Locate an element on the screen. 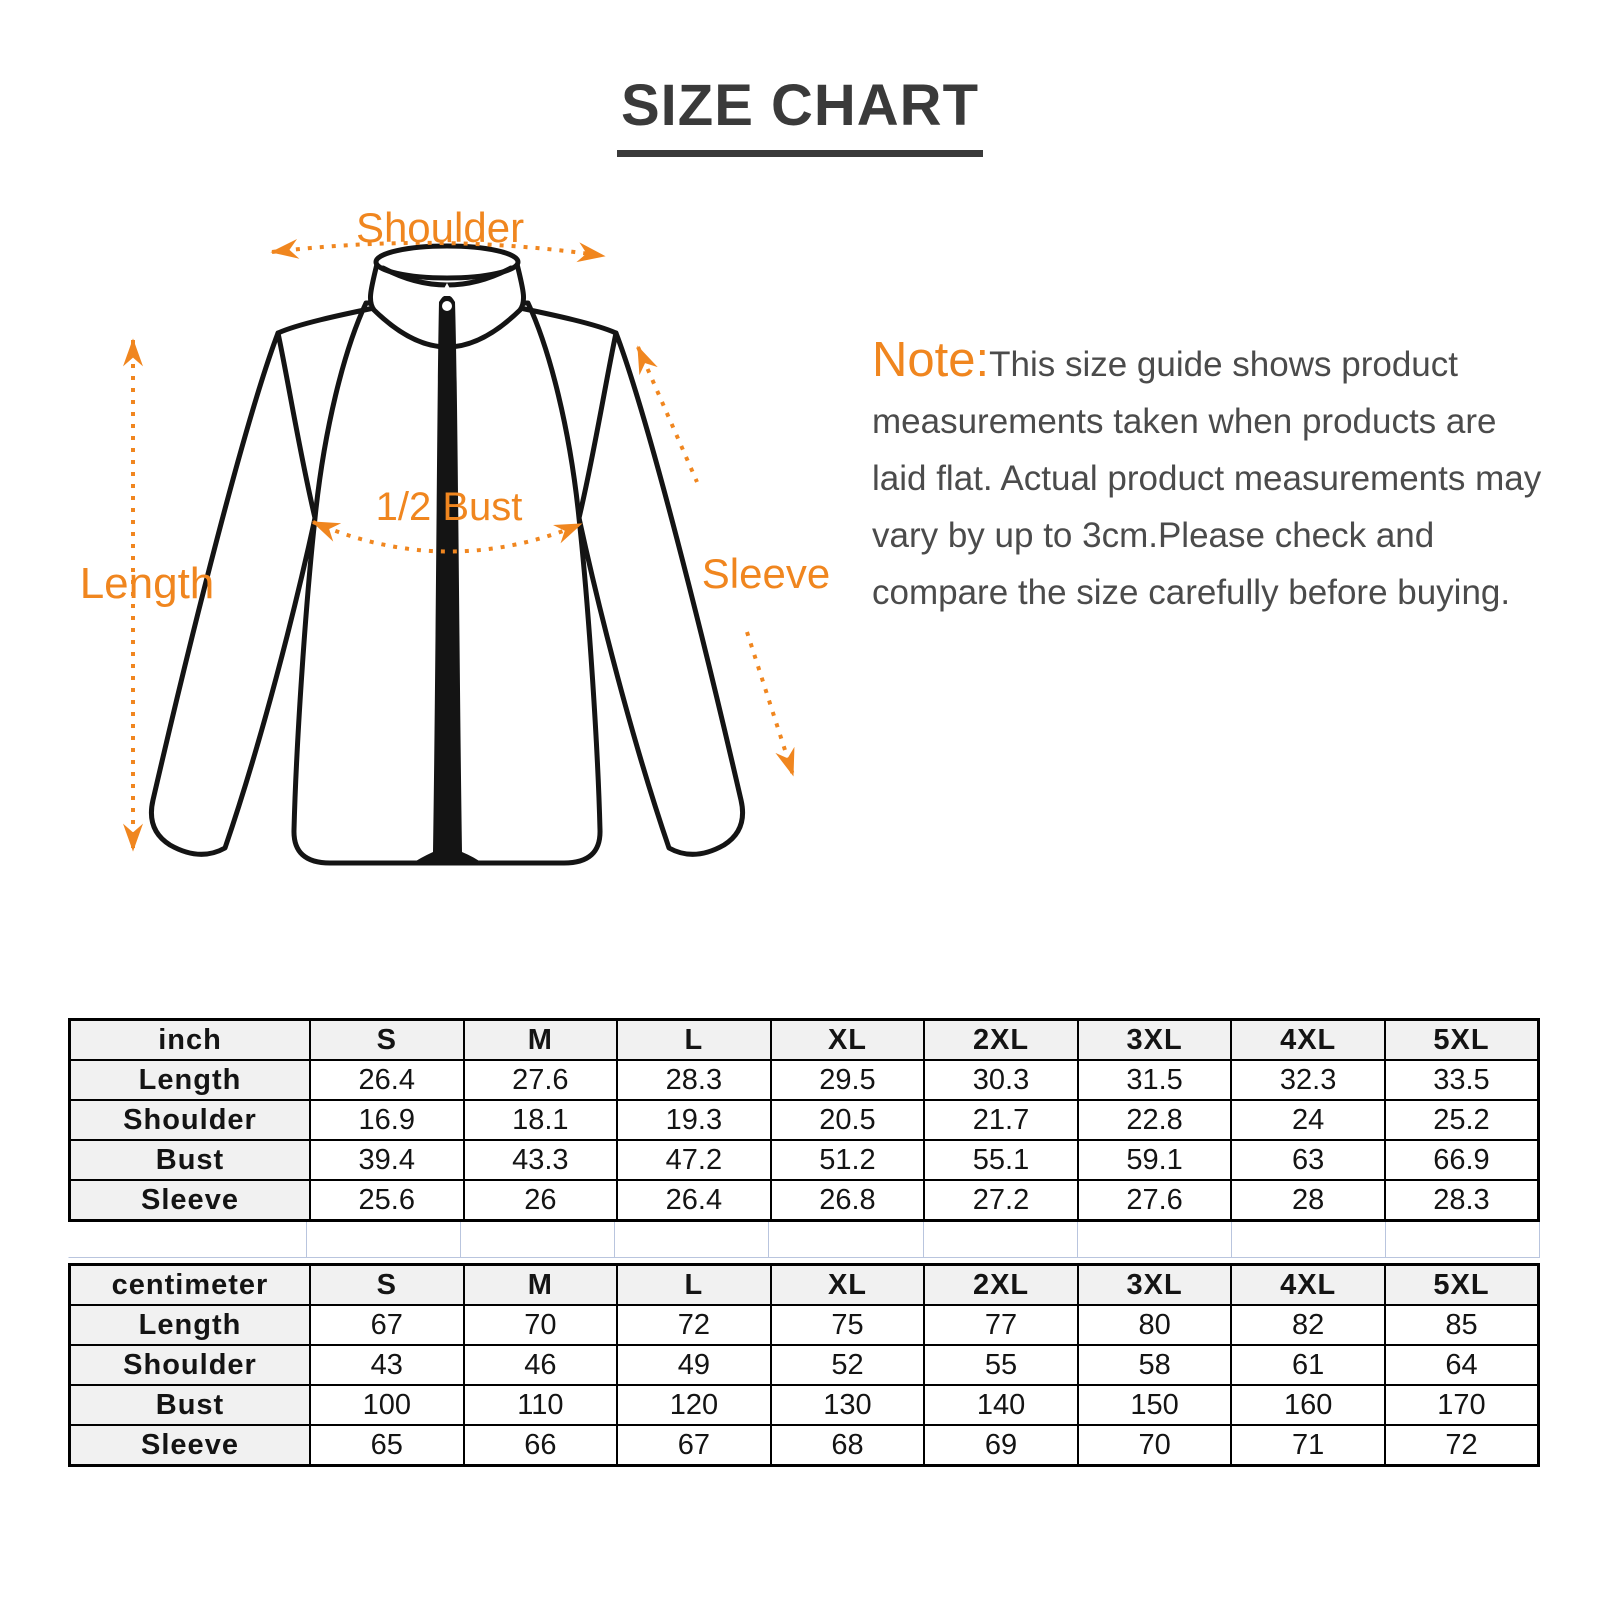 The width and height of the screenshot is (1600, 1600). size-table-row: Sleeve 25.6 26 26.4 26.8 27.2 27.6 28 28.3 is located at coordinates (804, 1200).